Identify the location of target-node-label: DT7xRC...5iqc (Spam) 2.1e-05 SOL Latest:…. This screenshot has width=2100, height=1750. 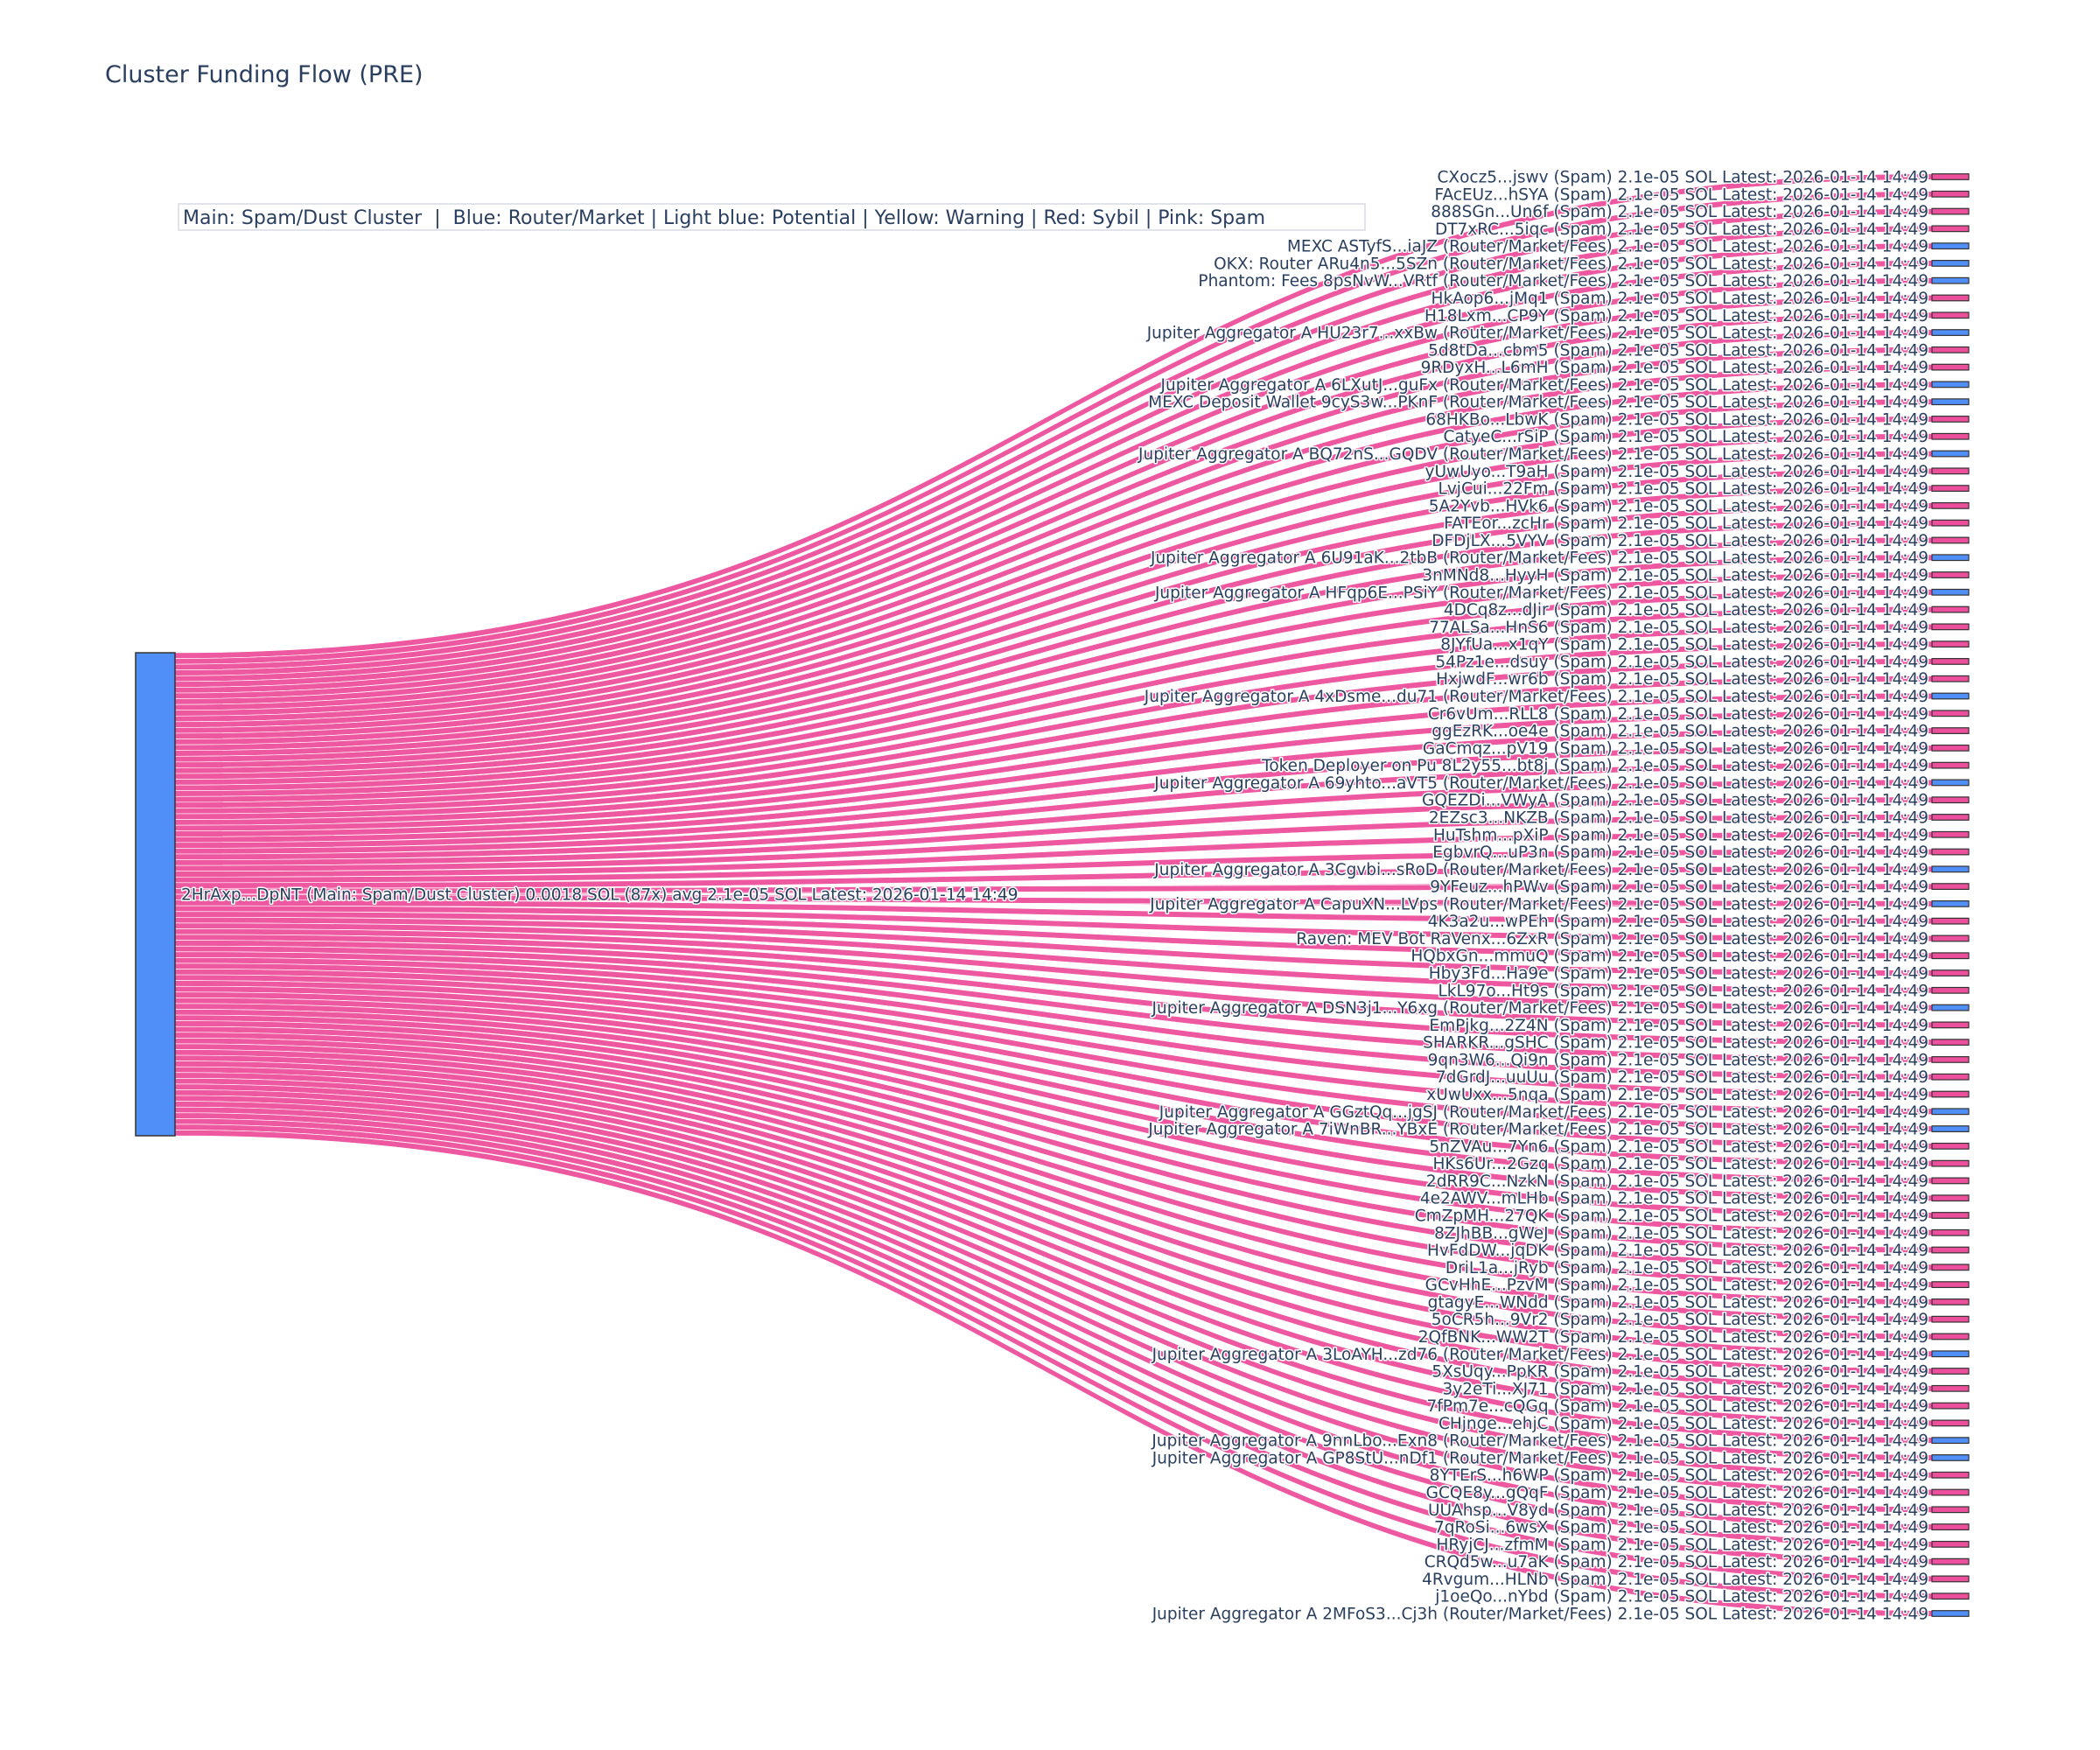
(1681, 229).